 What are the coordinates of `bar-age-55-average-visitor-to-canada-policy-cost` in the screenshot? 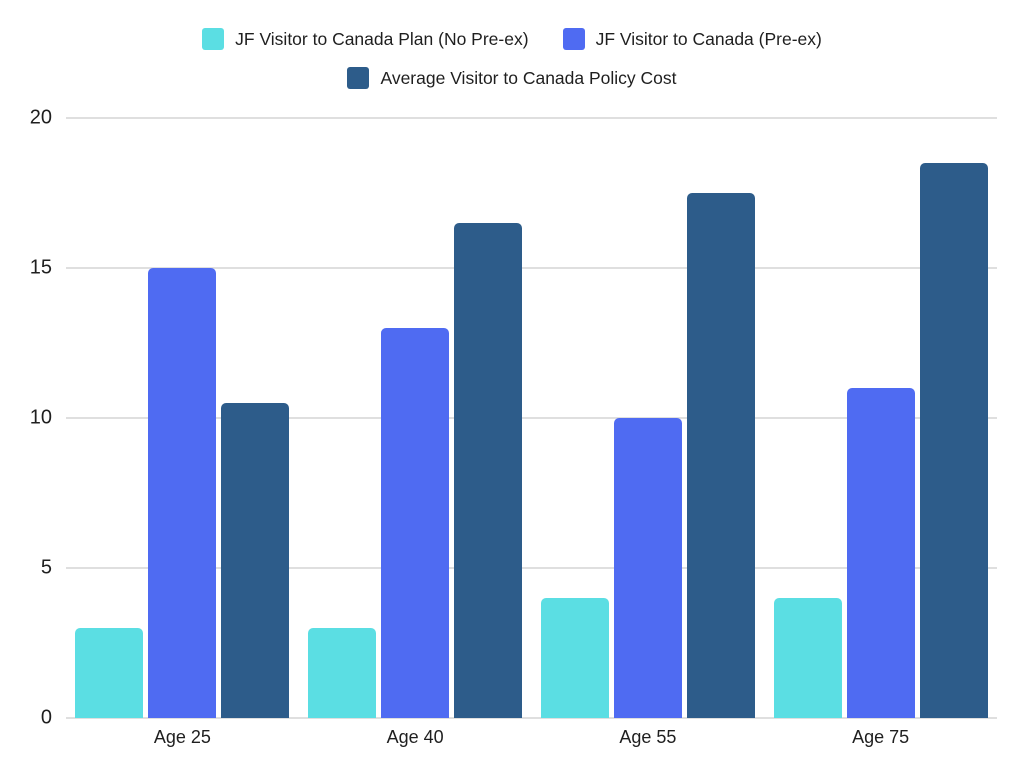 It's located at (720, 455).